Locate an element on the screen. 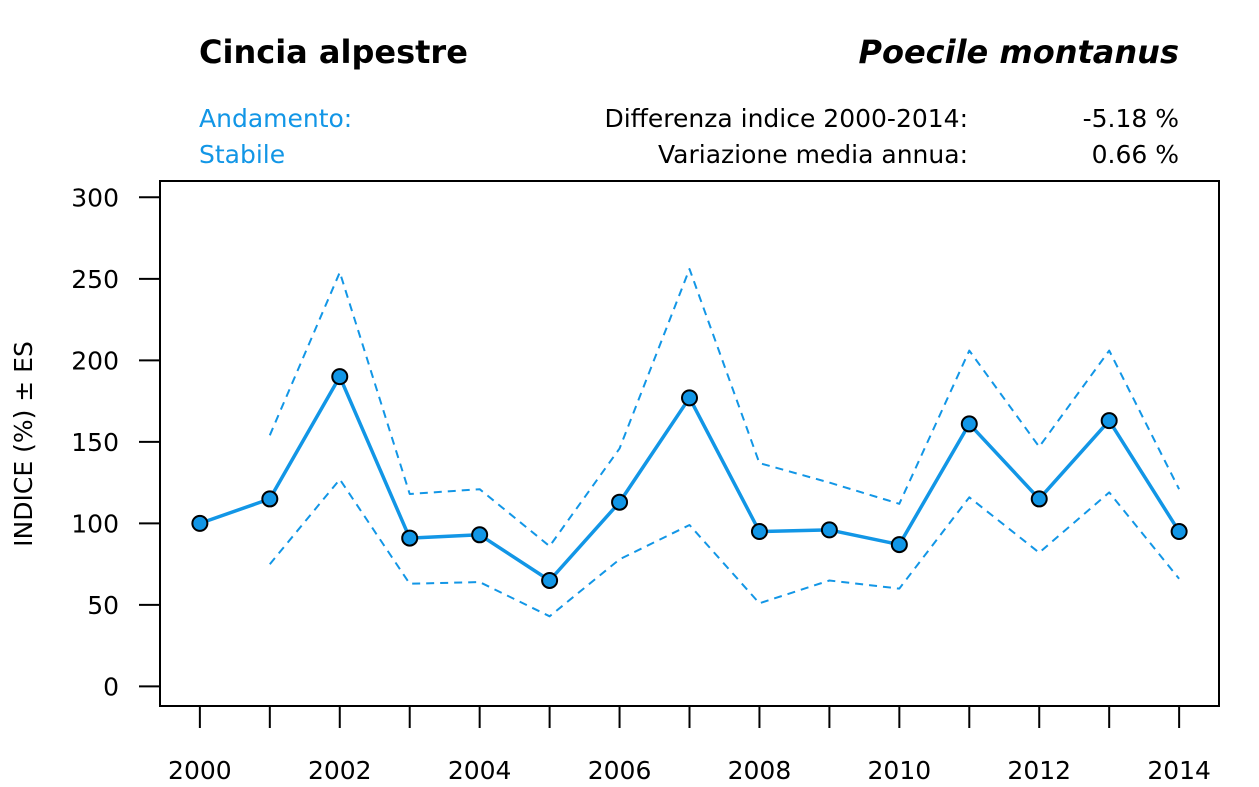 This screenshot has width=1259, height=787. species-common-name: Cincia alpestre is located at coordinates (333, 52).